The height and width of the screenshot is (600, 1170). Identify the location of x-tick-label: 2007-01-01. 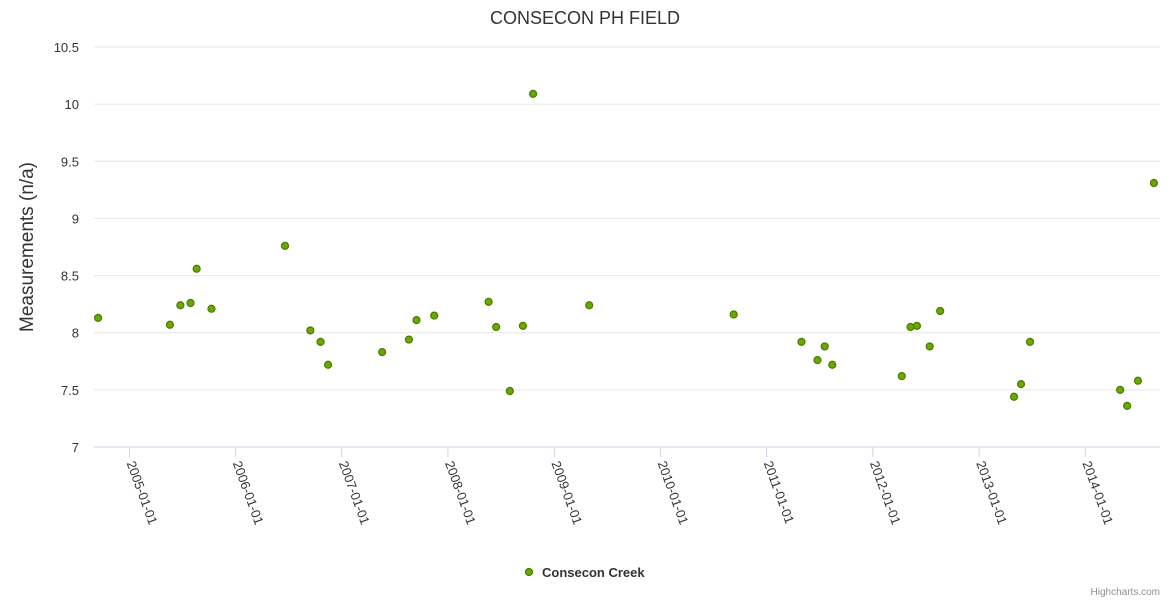
(354, 493).